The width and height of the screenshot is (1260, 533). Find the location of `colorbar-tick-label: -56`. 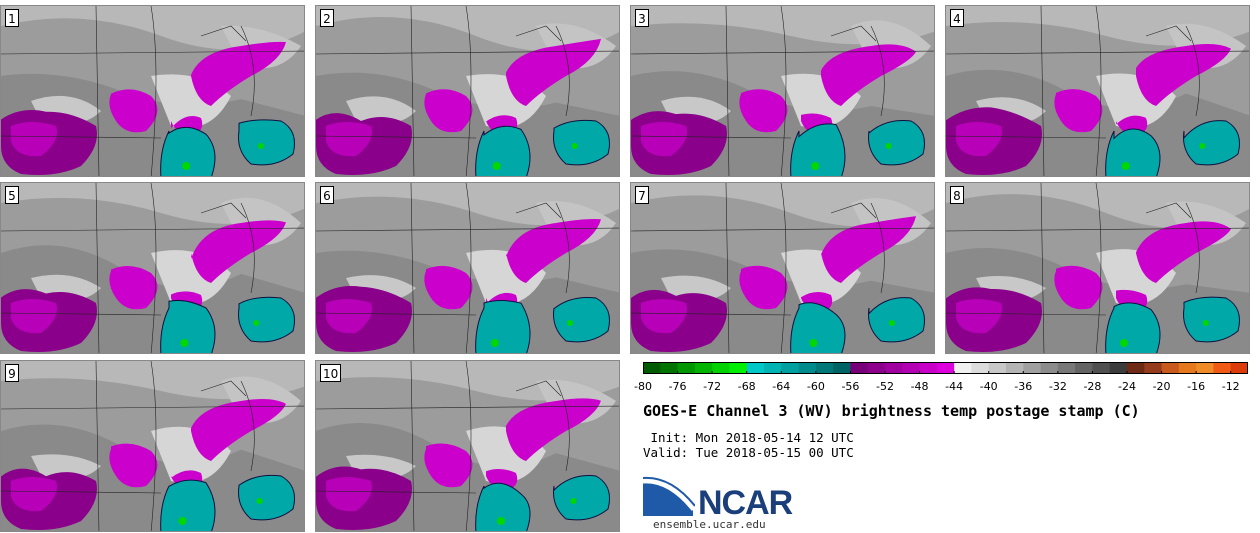

colorbar-tick-label: -56 is located at coordinates (850, 386).